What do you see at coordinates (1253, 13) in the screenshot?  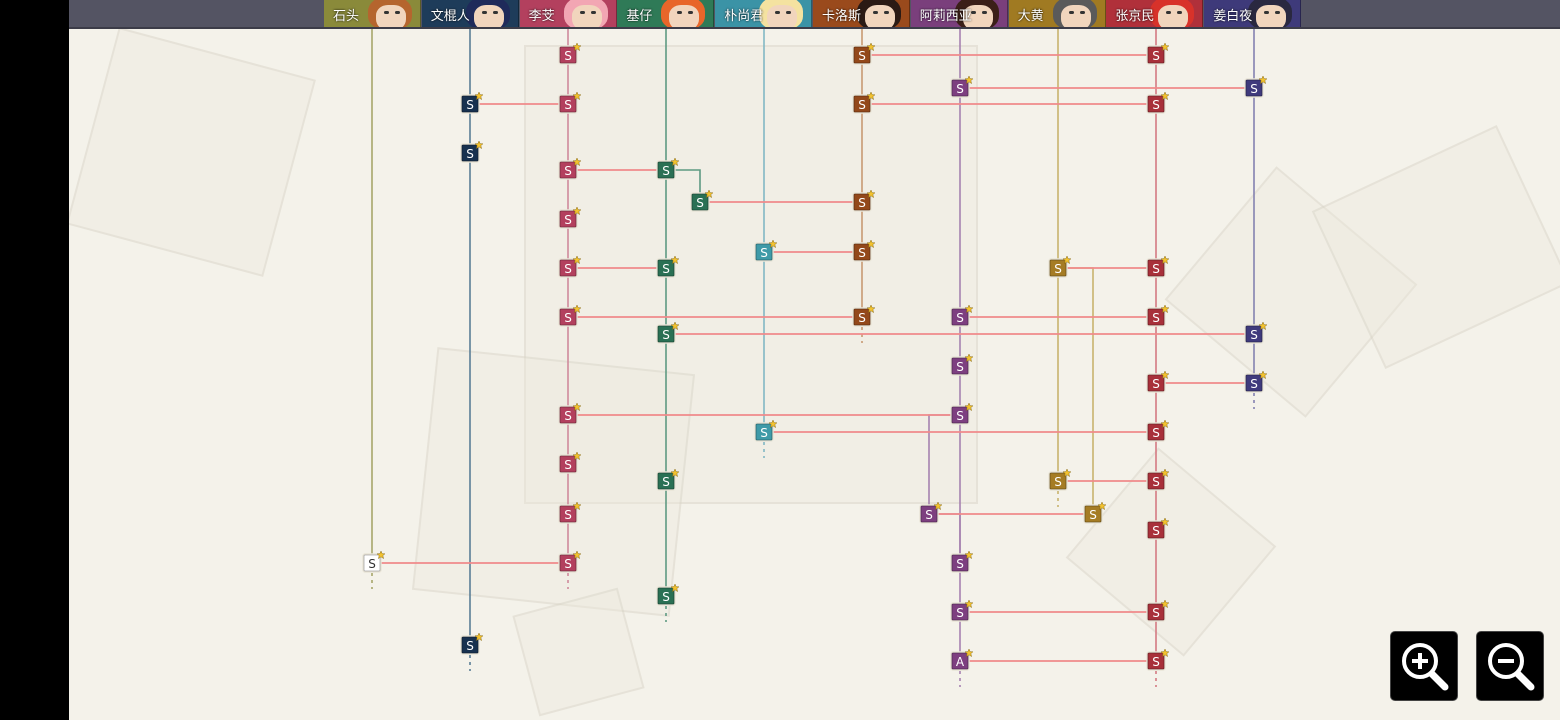 I see `character-tab-10: 姜白夜` at bounding box center [1253, 13].